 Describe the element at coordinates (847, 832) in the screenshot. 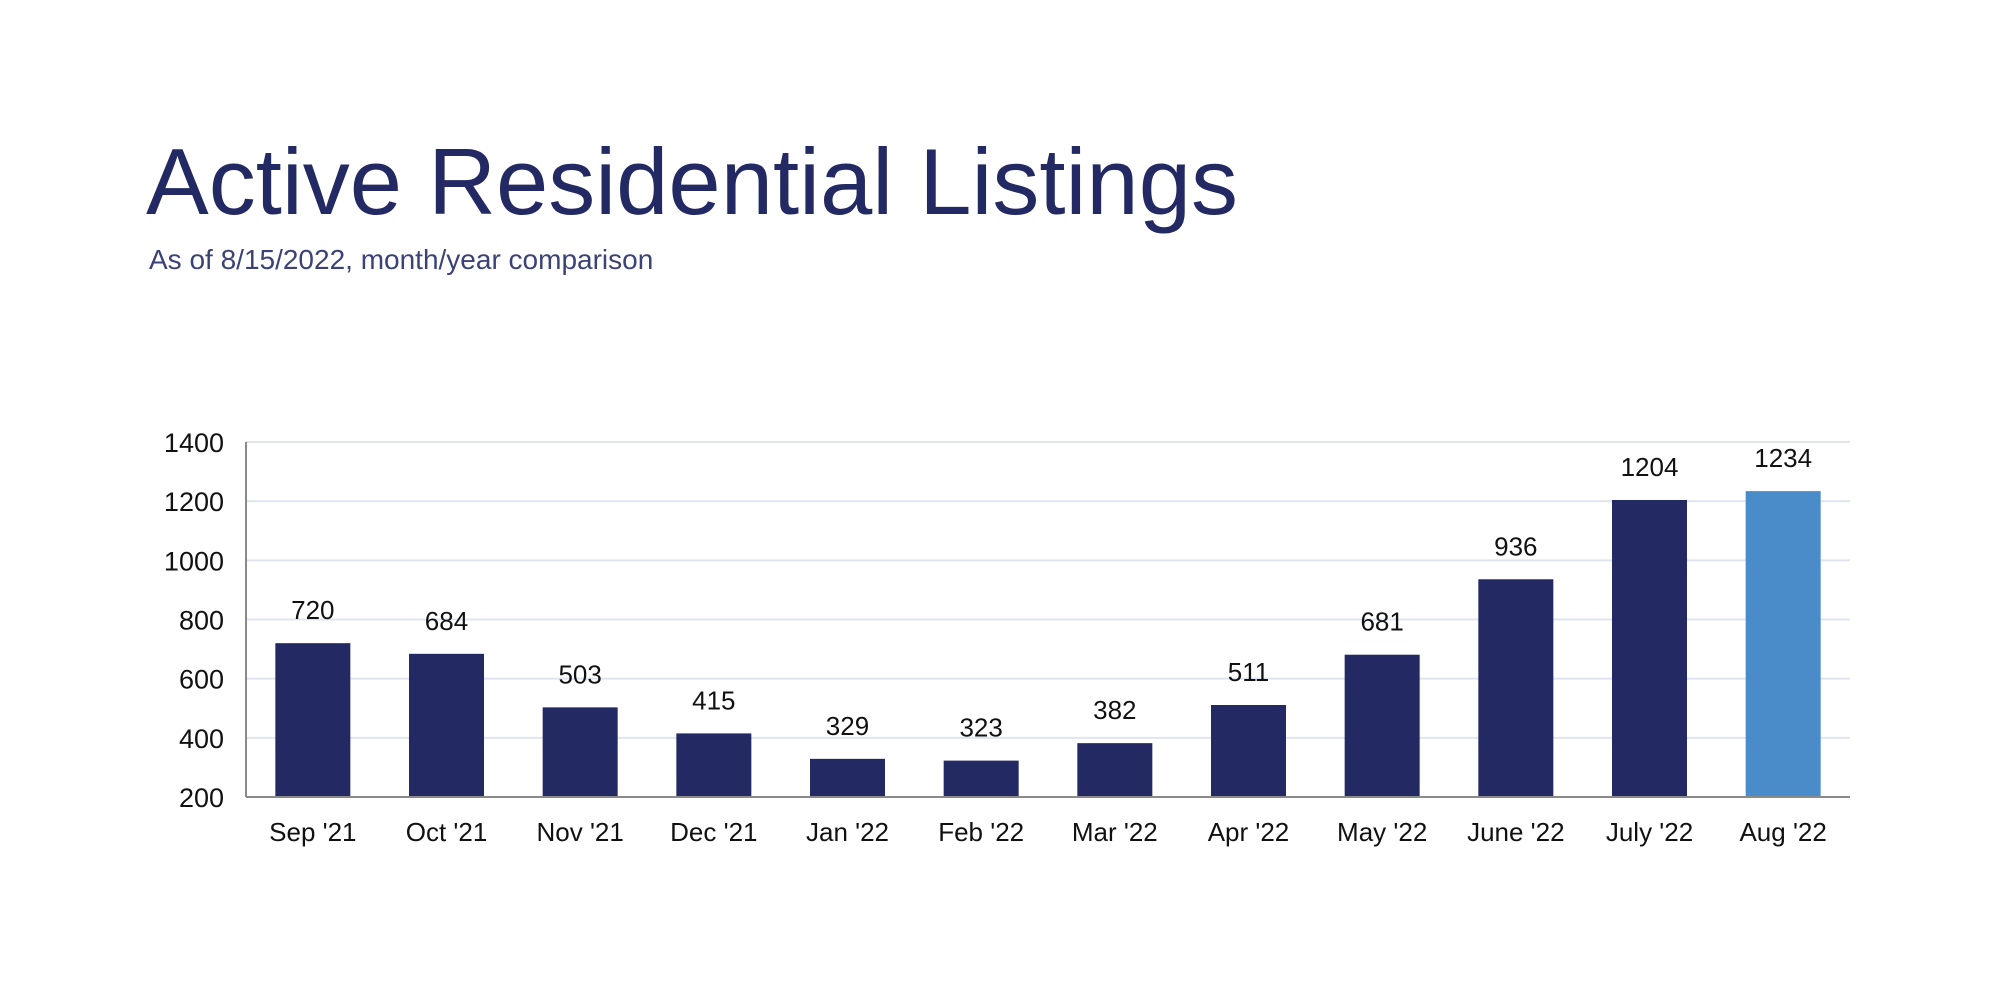

I see `x-tick-label: Jan '22` at that location.